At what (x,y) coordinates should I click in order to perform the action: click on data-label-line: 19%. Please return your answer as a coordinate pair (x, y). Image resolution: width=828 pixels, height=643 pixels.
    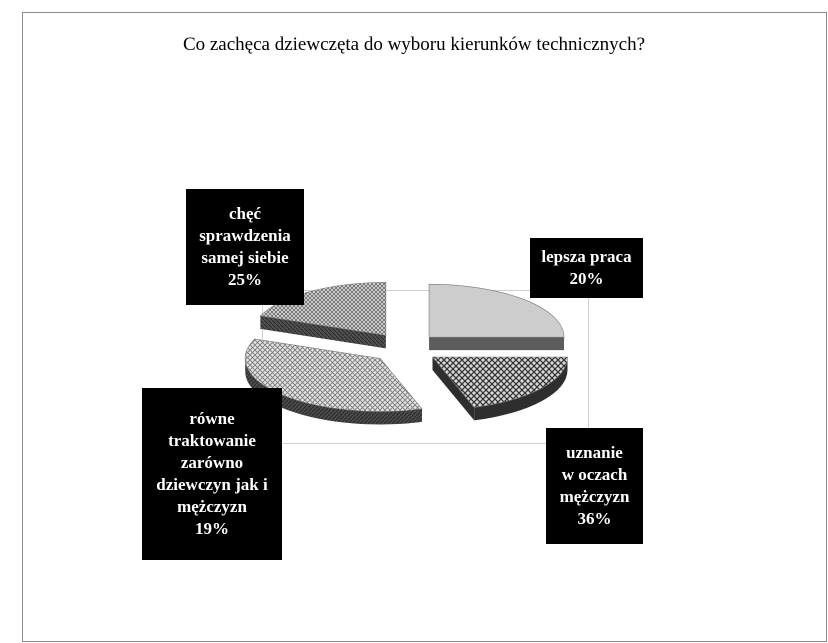
    Looking at the image, I should click on (212, 528).